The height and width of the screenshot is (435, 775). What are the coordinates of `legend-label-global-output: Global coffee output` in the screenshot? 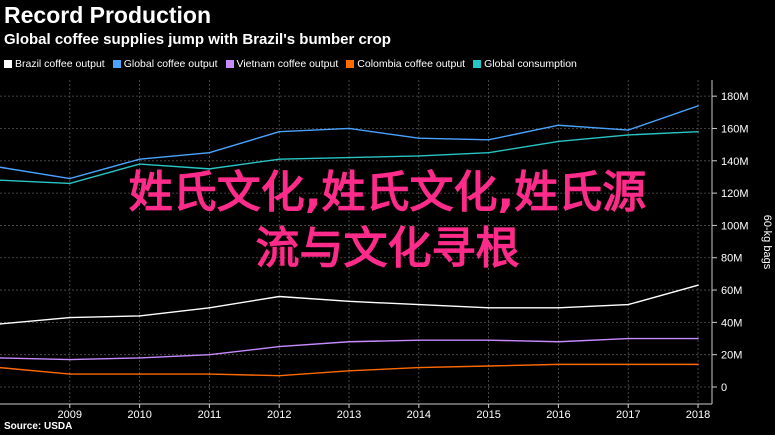 It's located at (170, 64).